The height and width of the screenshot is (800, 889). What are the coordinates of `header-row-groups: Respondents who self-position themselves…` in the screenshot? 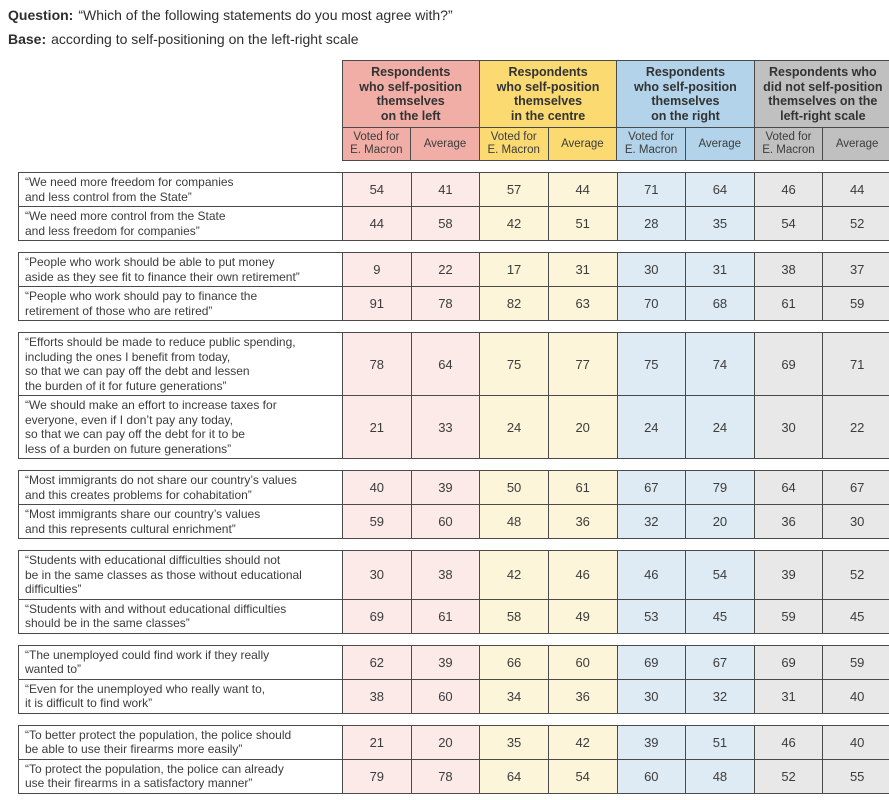 It's located at (453, 94).